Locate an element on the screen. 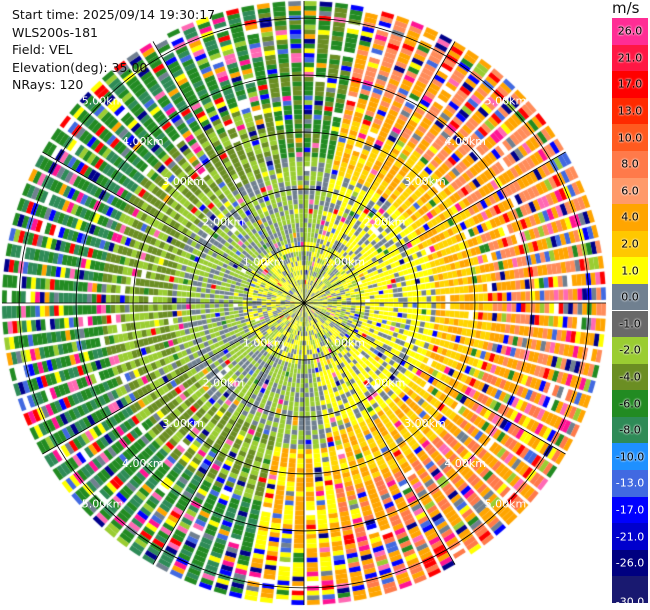  colorbar-tick-label: -4.0 is located at coordinates (630, 377).